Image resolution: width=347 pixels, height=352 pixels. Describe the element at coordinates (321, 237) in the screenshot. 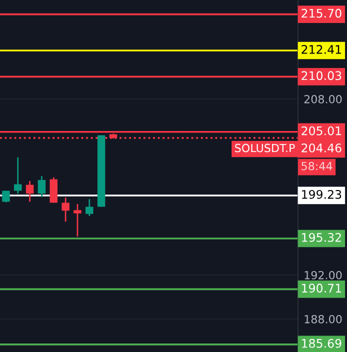

I see `ref-line-label: 195.32` at that location.